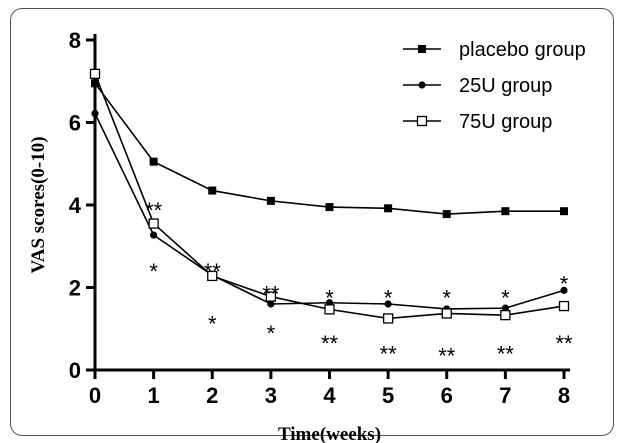  Describe the element at coordinates (75, 205) in the screenshot. I see `y-tick-label: 4` at that location.